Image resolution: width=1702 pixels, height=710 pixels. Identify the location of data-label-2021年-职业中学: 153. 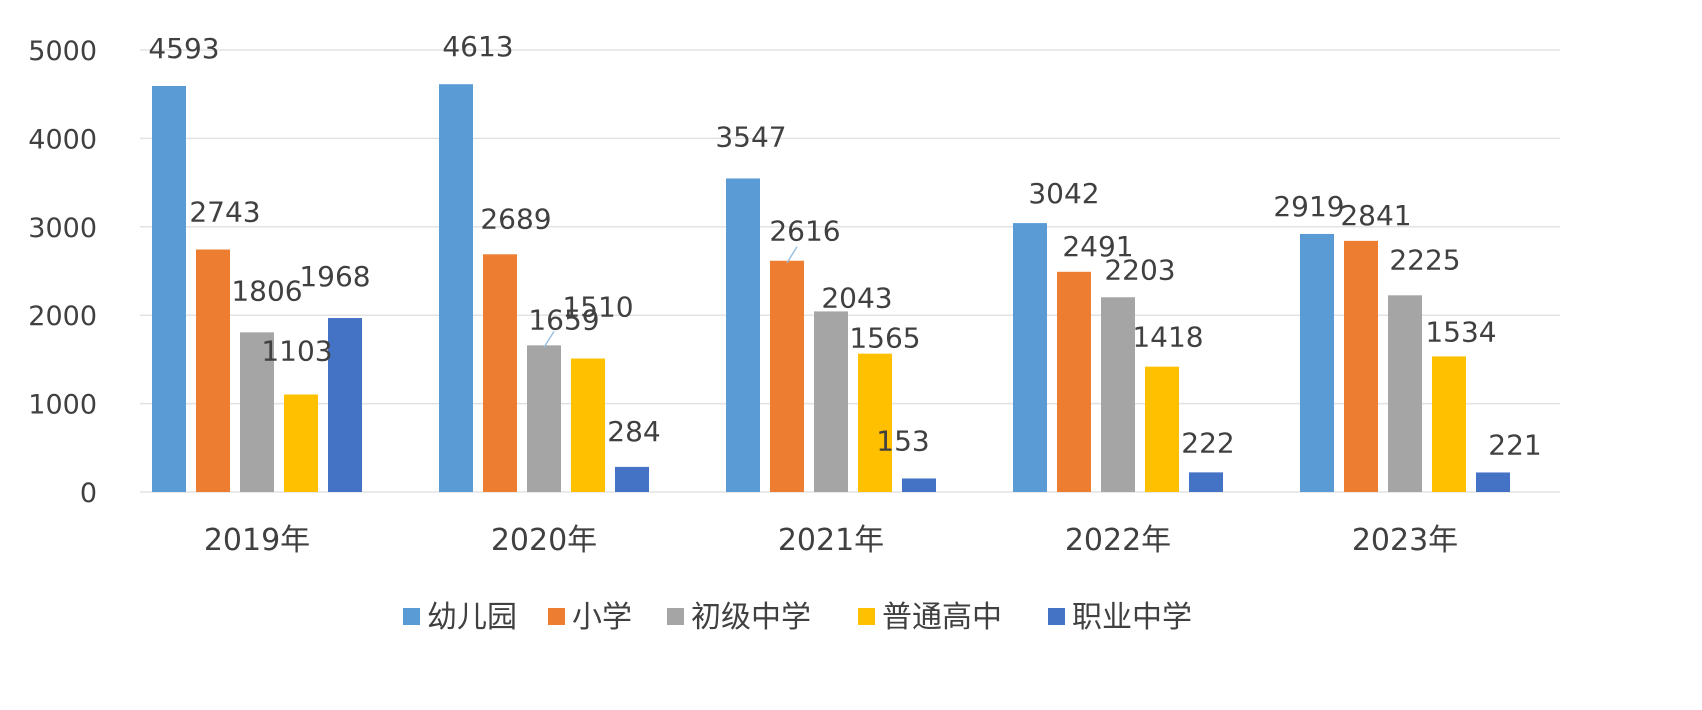
(902, 440).